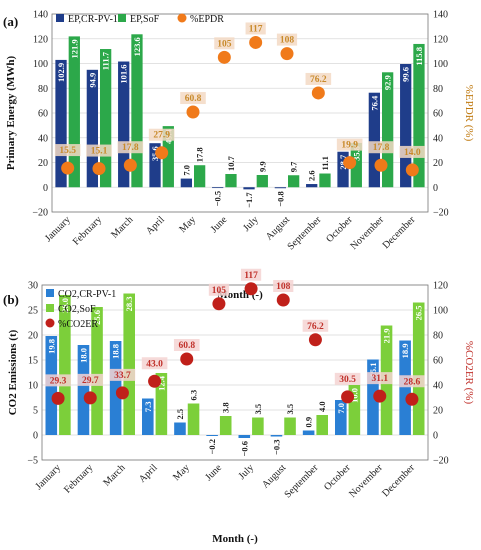 Image resolution: width=481 pixels, height=550 pixels. What do you see at coordinates (388, 130) in the screenshot?
I see `bar-series2-november` at bounding box center [388, 130].